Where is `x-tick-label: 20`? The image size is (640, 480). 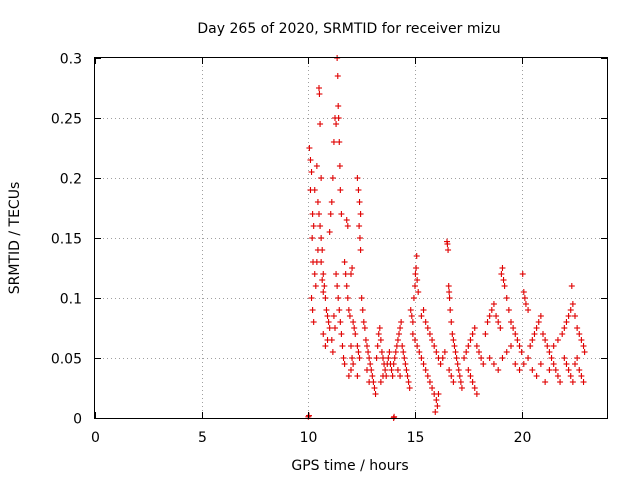
x-tick-label: 20 is located at coordinates (523, 438).